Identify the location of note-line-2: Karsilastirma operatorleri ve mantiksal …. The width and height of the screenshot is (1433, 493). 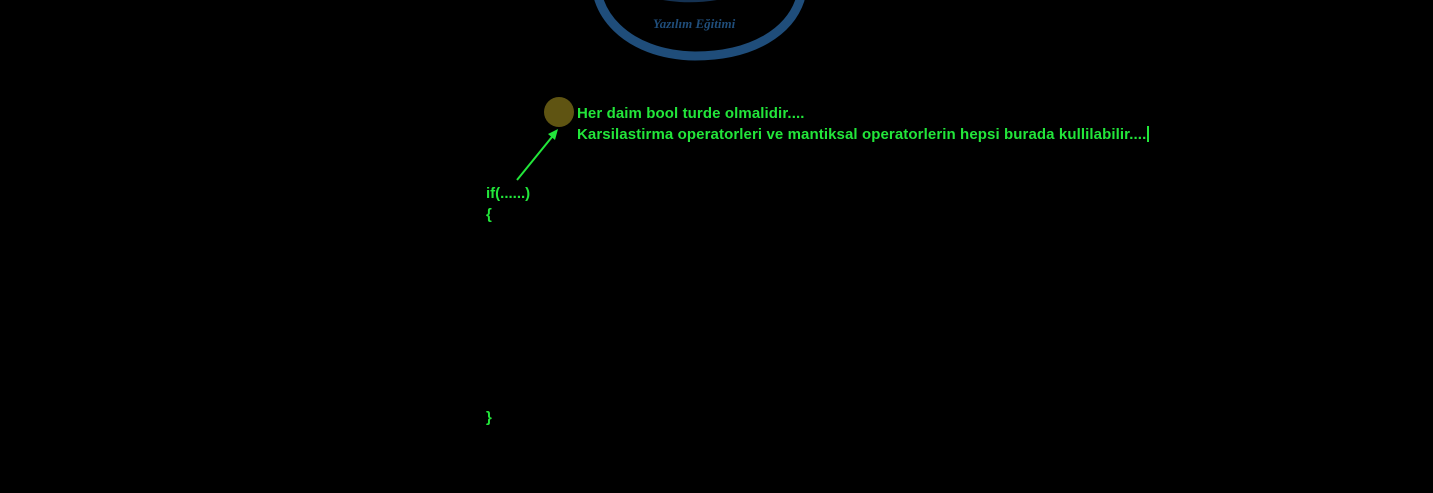
(863, 134).